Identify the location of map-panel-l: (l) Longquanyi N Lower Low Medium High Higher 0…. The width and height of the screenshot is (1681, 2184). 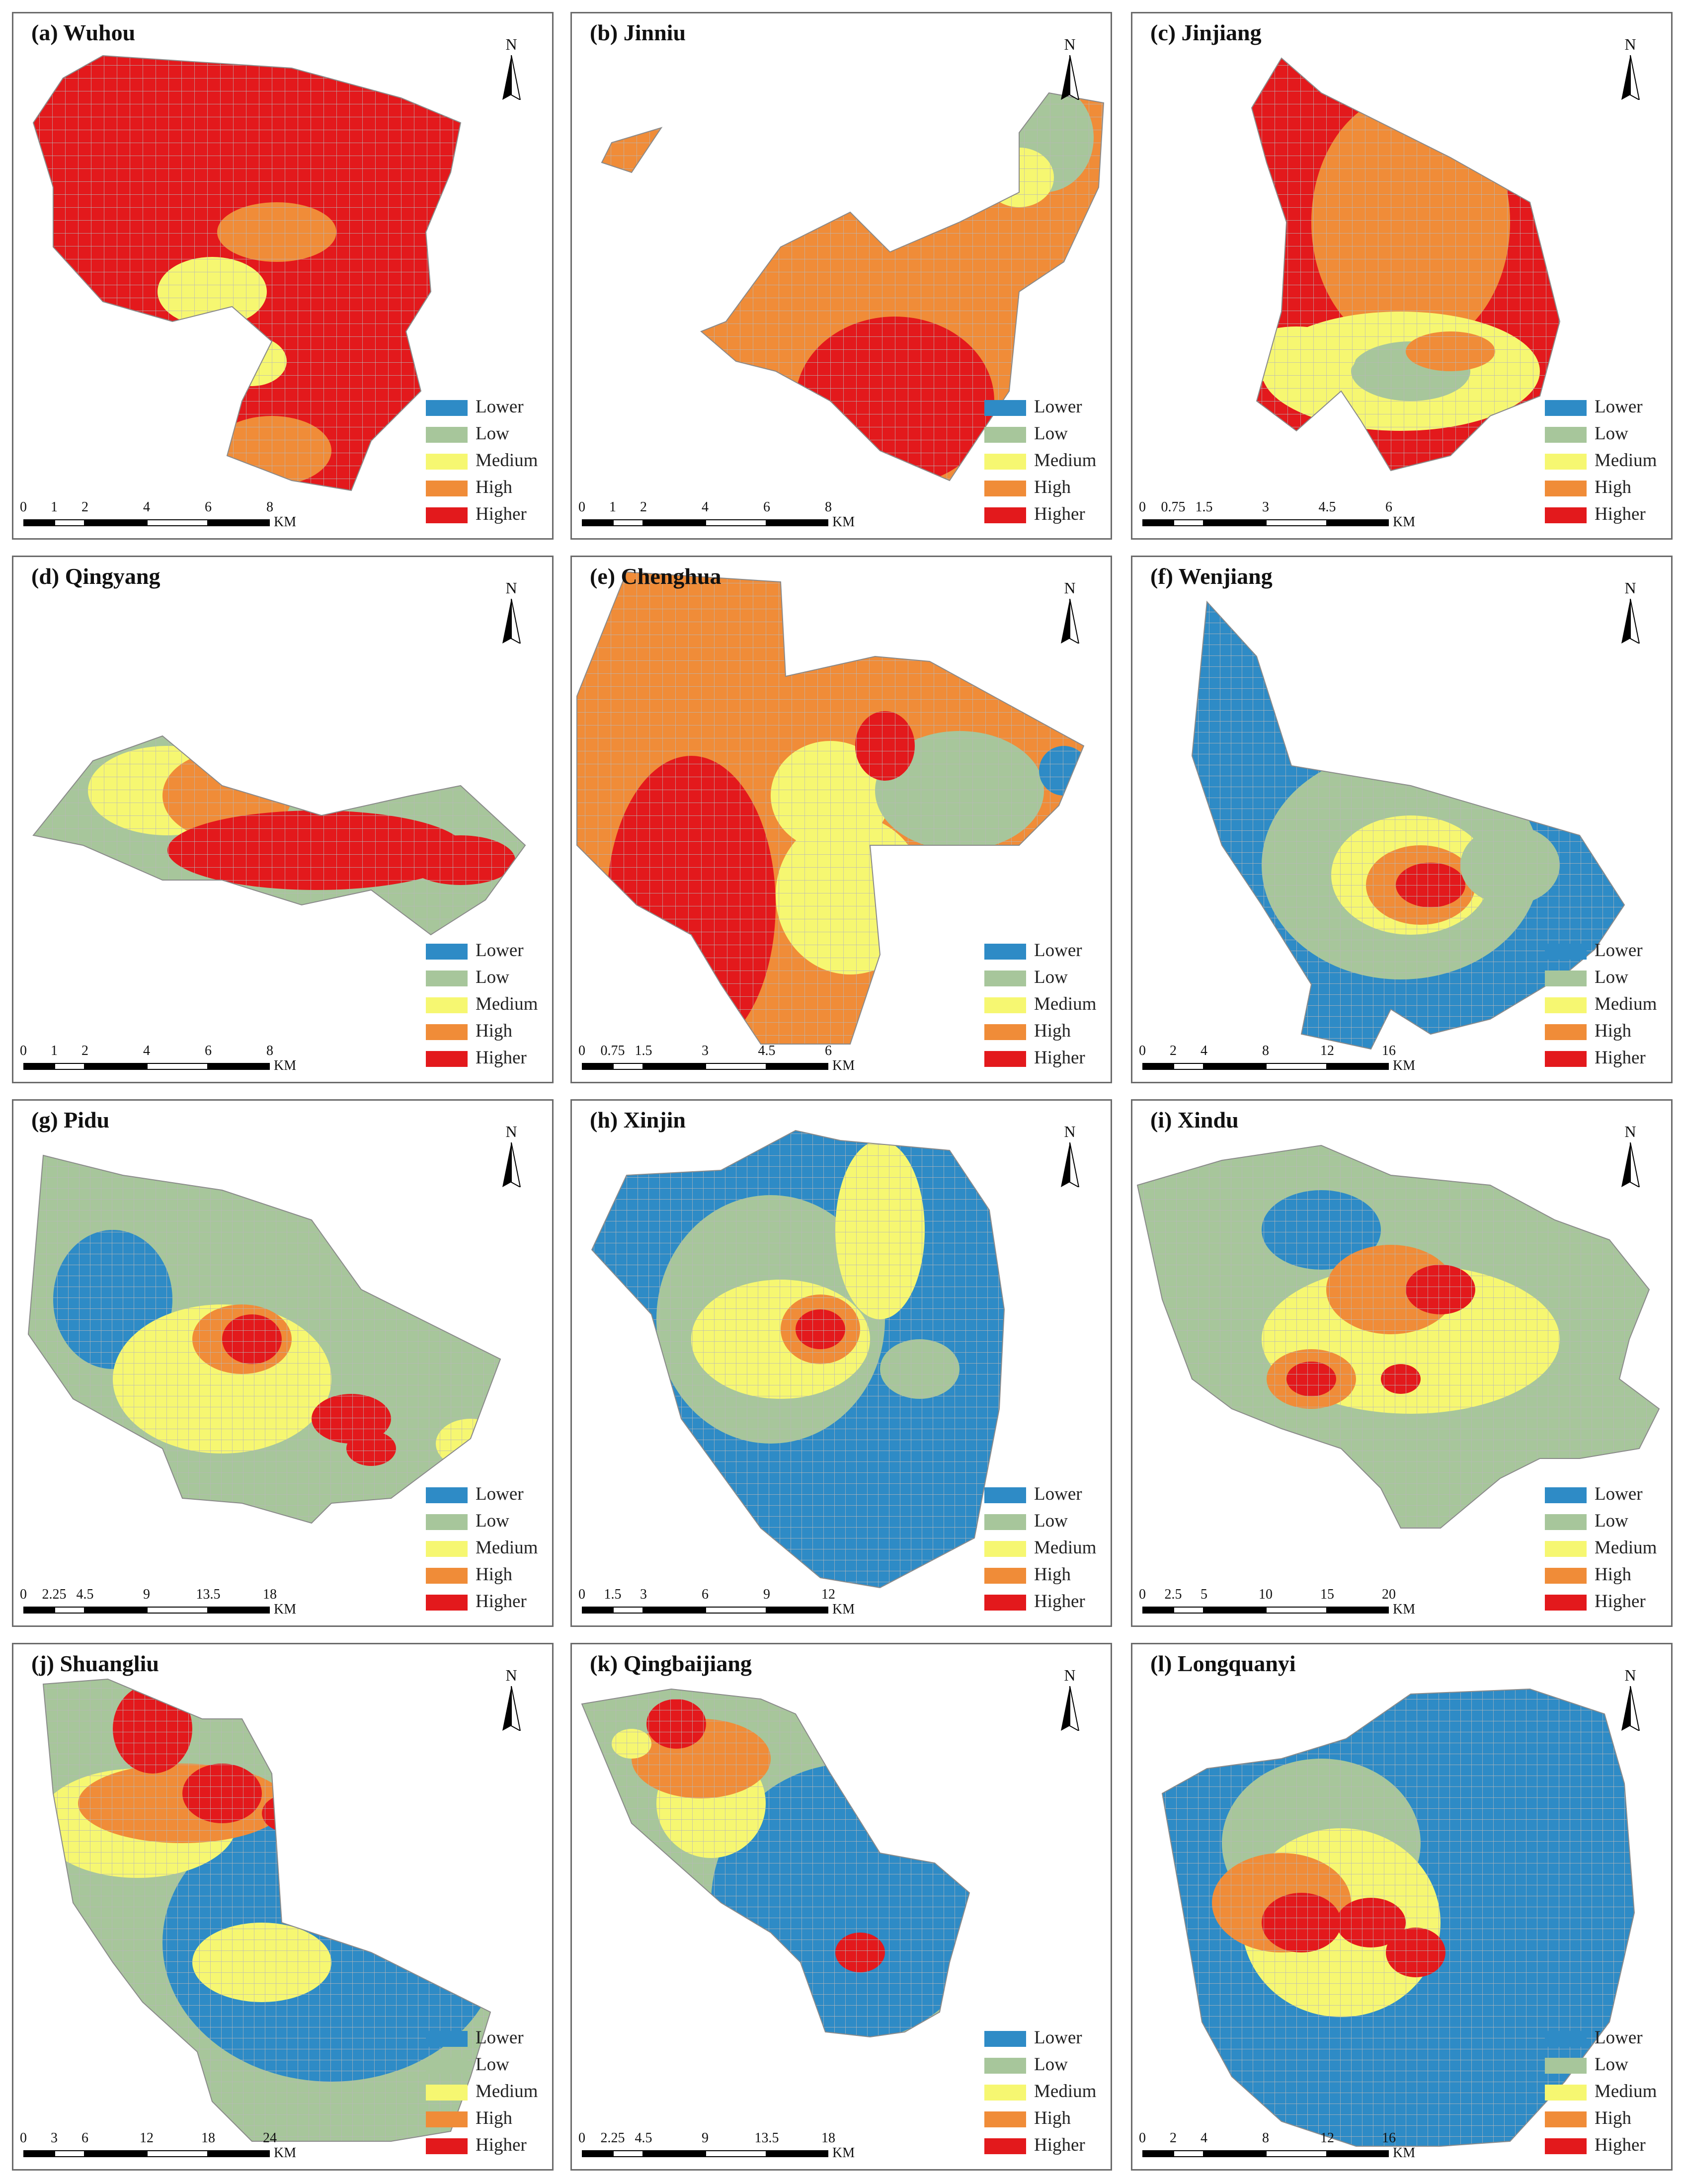
(1402, 1907).